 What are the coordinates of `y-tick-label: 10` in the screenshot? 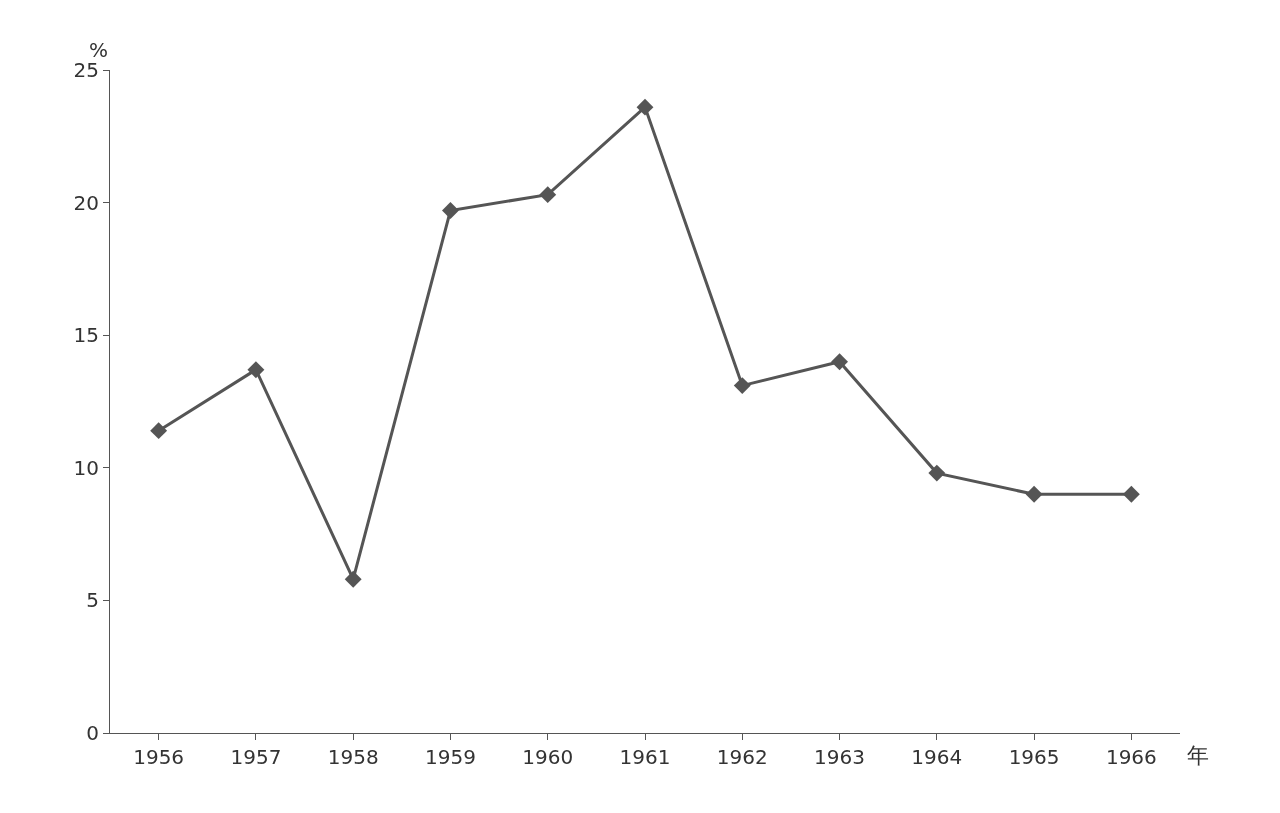 It's located at (86, 467).